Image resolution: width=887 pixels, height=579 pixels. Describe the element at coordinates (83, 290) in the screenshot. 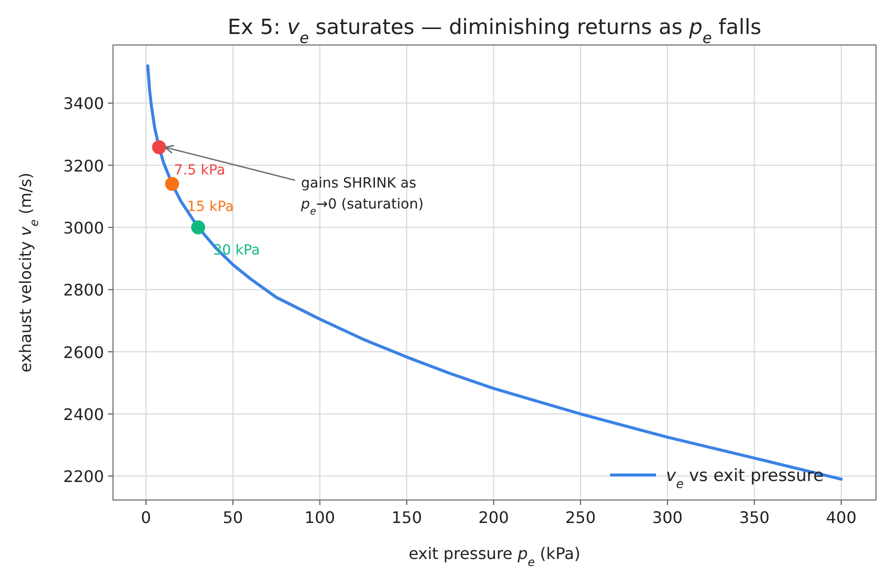

I see `y-tick-label: 2800` at that location.